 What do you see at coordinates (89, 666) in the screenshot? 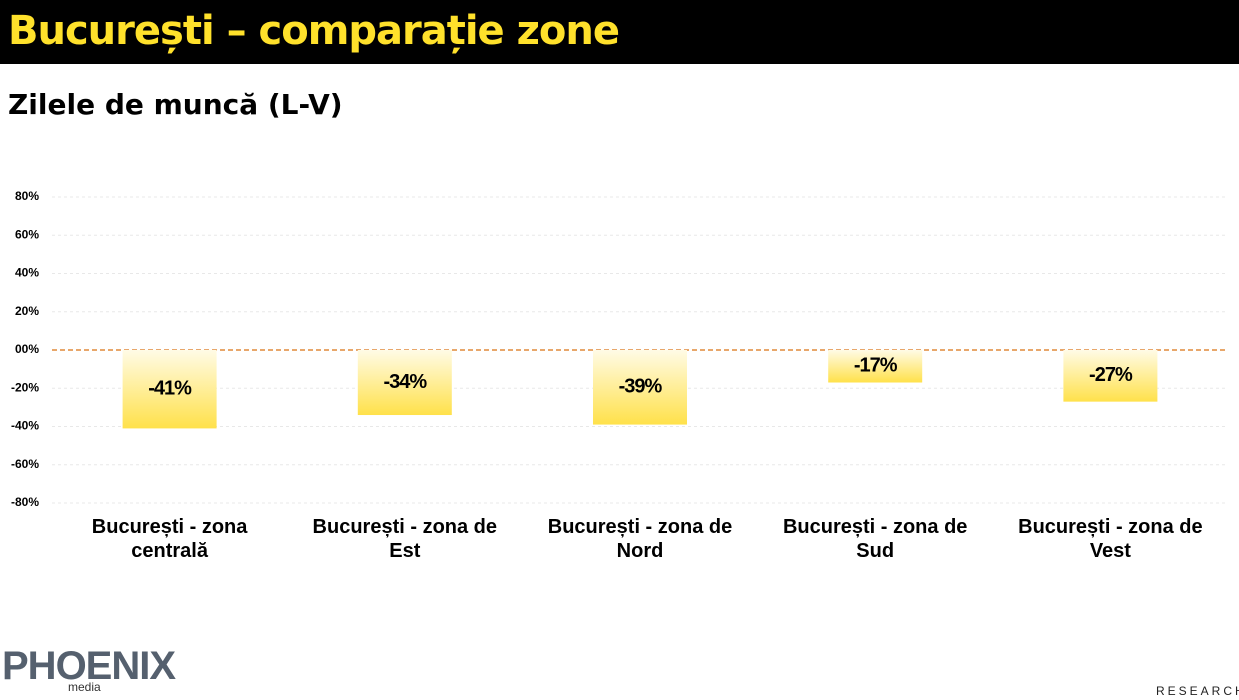
I see `logo: PHOENIX` at bounding box center [89, 666].